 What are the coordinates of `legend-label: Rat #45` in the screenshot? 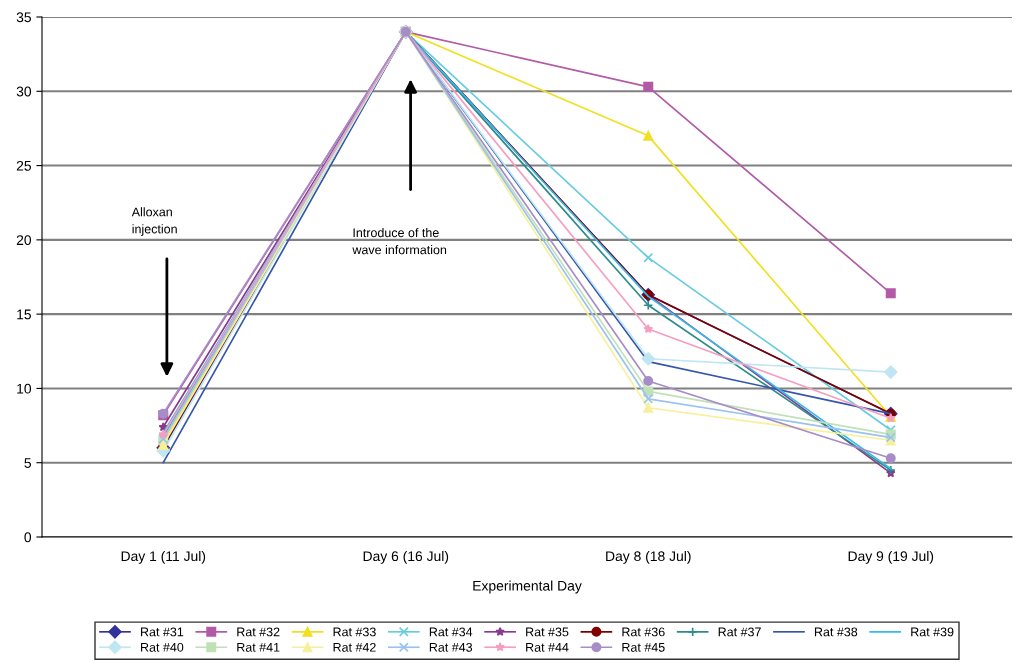 It's located at (643, 647).